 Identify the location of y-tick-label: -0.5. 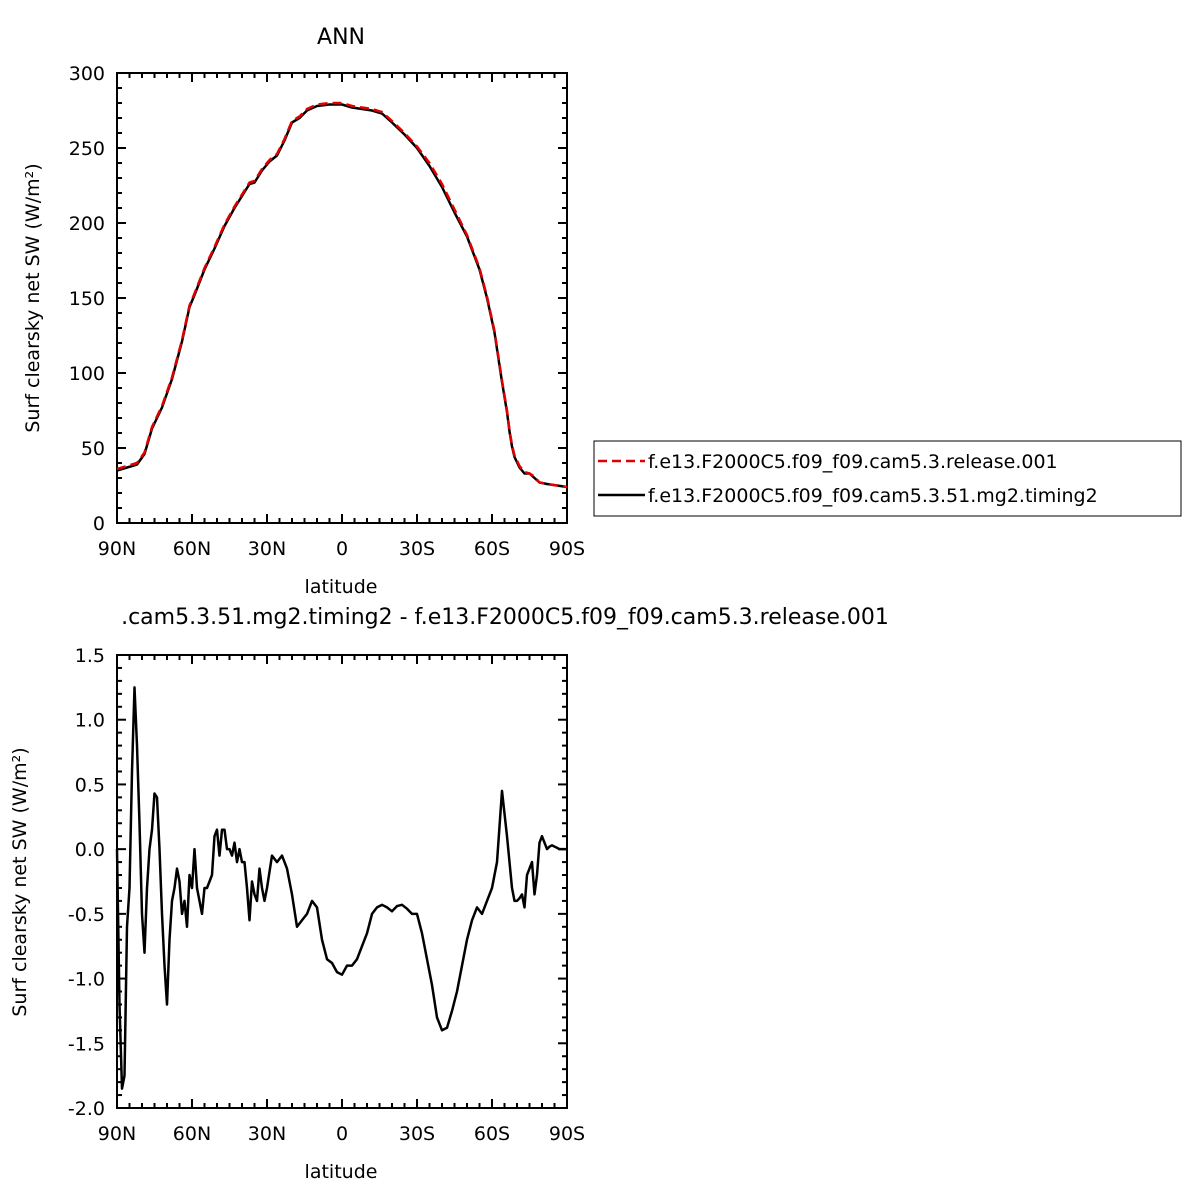
(86, 915).